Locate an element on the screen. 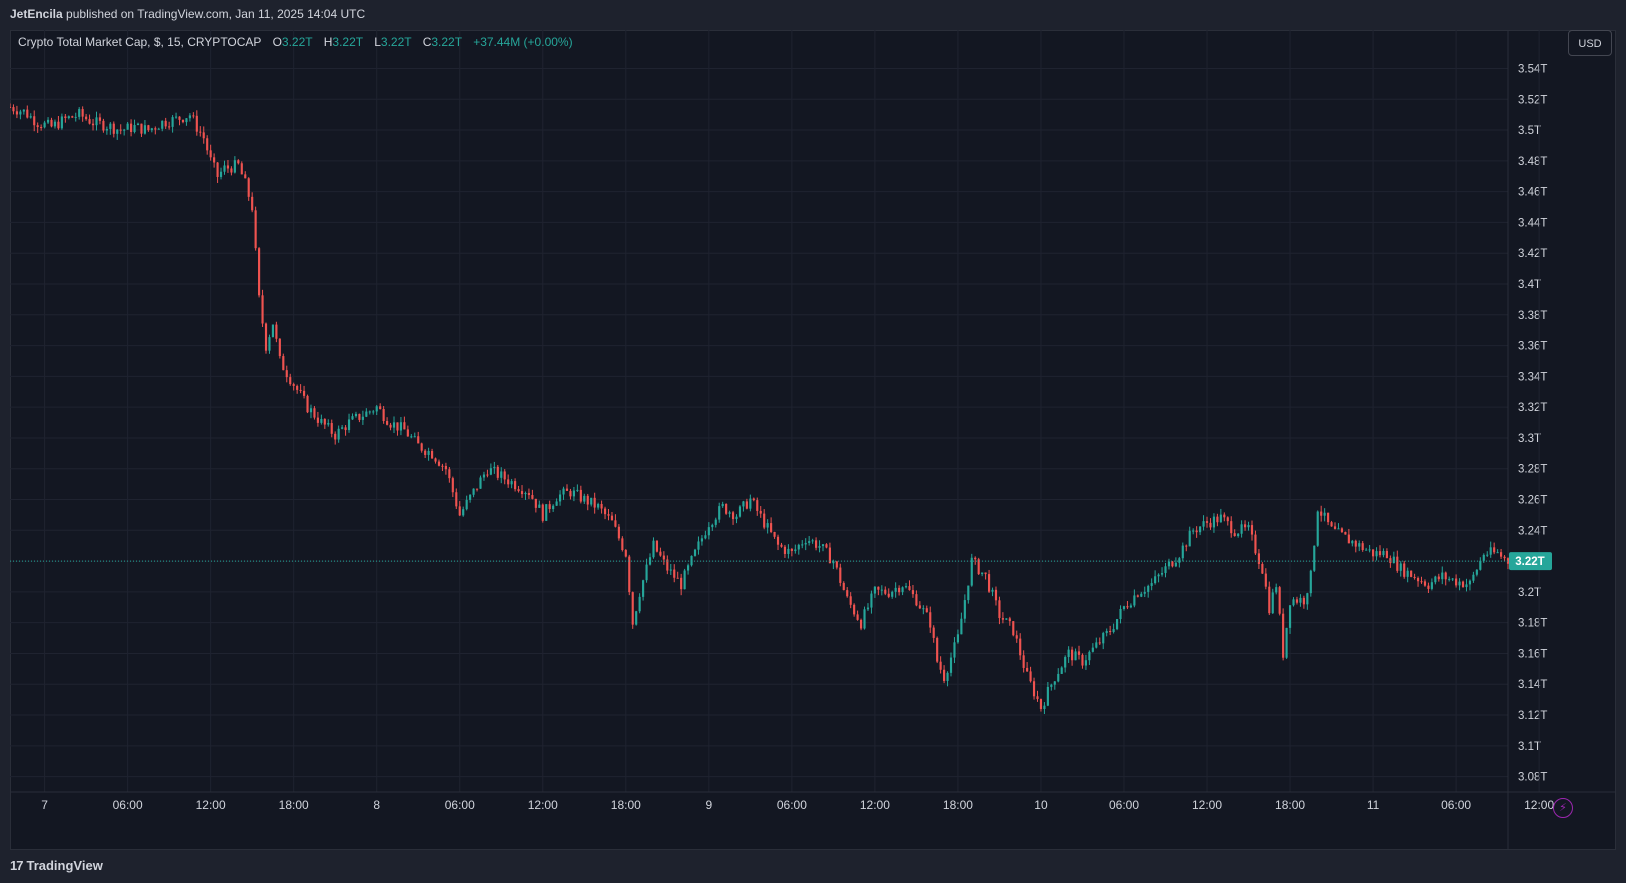  tradingview-brand: 17 TradingView is located at coordinates (56, 865).